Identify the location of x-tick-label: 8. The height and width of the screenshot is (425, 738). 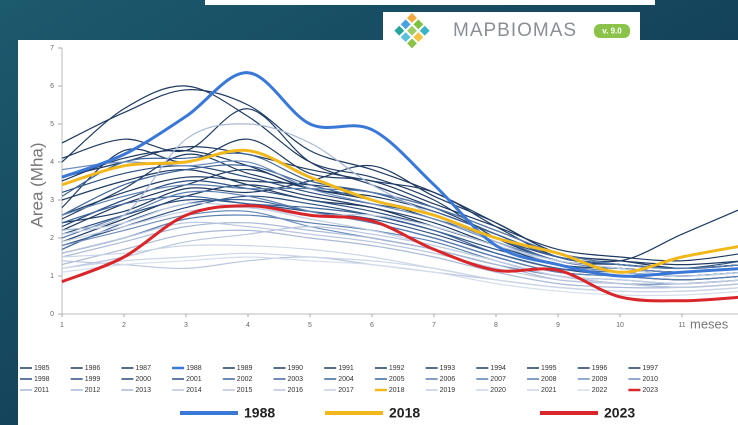
(496, 325).